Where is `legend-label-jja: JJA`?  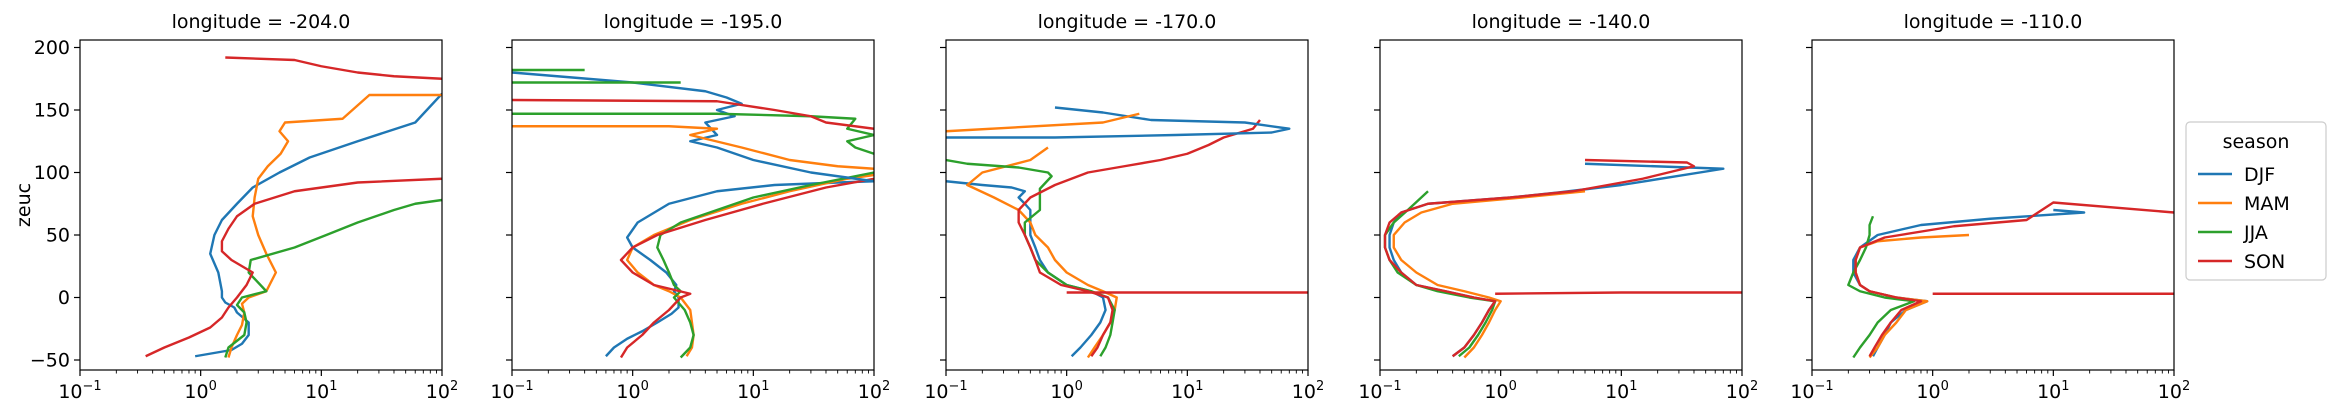
legend-label-jja: JJA is located at coordinates (2255, 233).